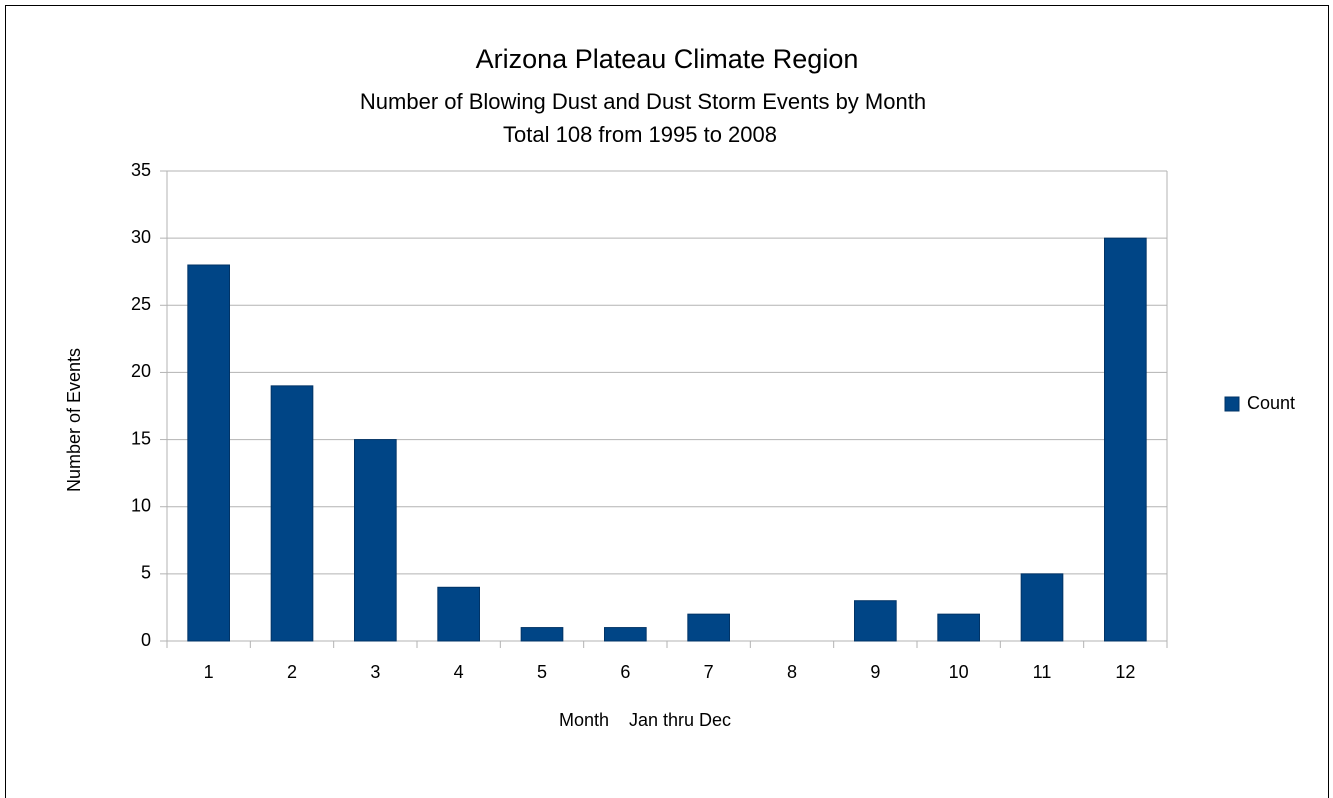  Describe the element at coordinates (375, 672) in the screenshot. I see `x-tick-label: 3` at that location.